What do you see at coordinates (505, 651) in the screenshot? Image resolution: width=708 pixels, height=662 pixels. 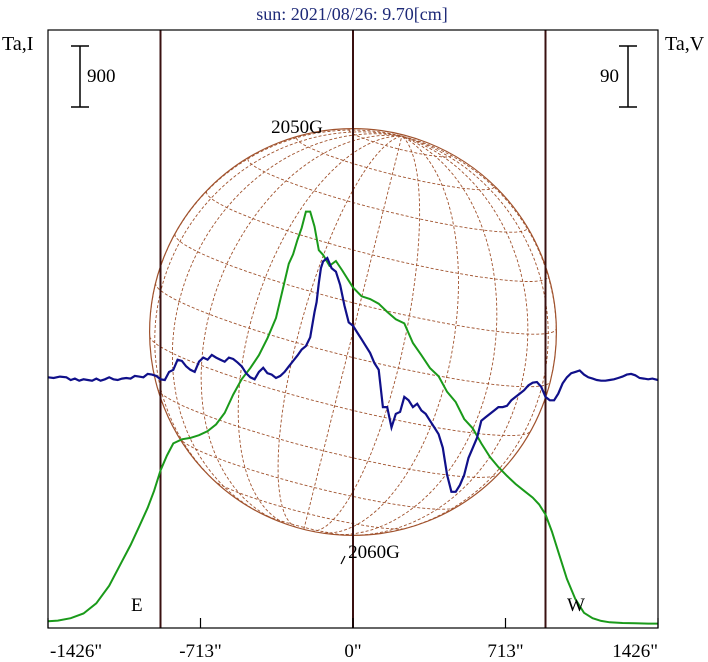 I see `x-tick-label-3: 713"` at bounding box center [505, 651].